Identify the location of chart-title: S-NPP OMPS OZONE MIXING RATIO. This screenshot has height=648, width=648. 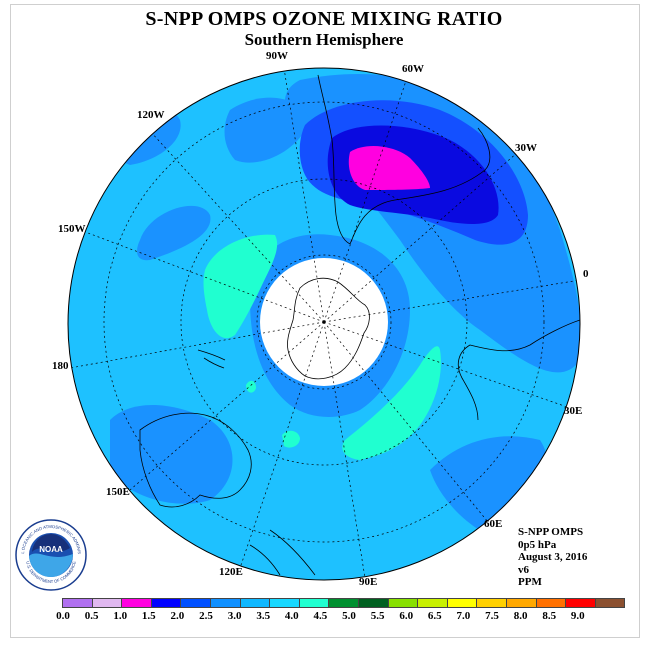
(324, 19).